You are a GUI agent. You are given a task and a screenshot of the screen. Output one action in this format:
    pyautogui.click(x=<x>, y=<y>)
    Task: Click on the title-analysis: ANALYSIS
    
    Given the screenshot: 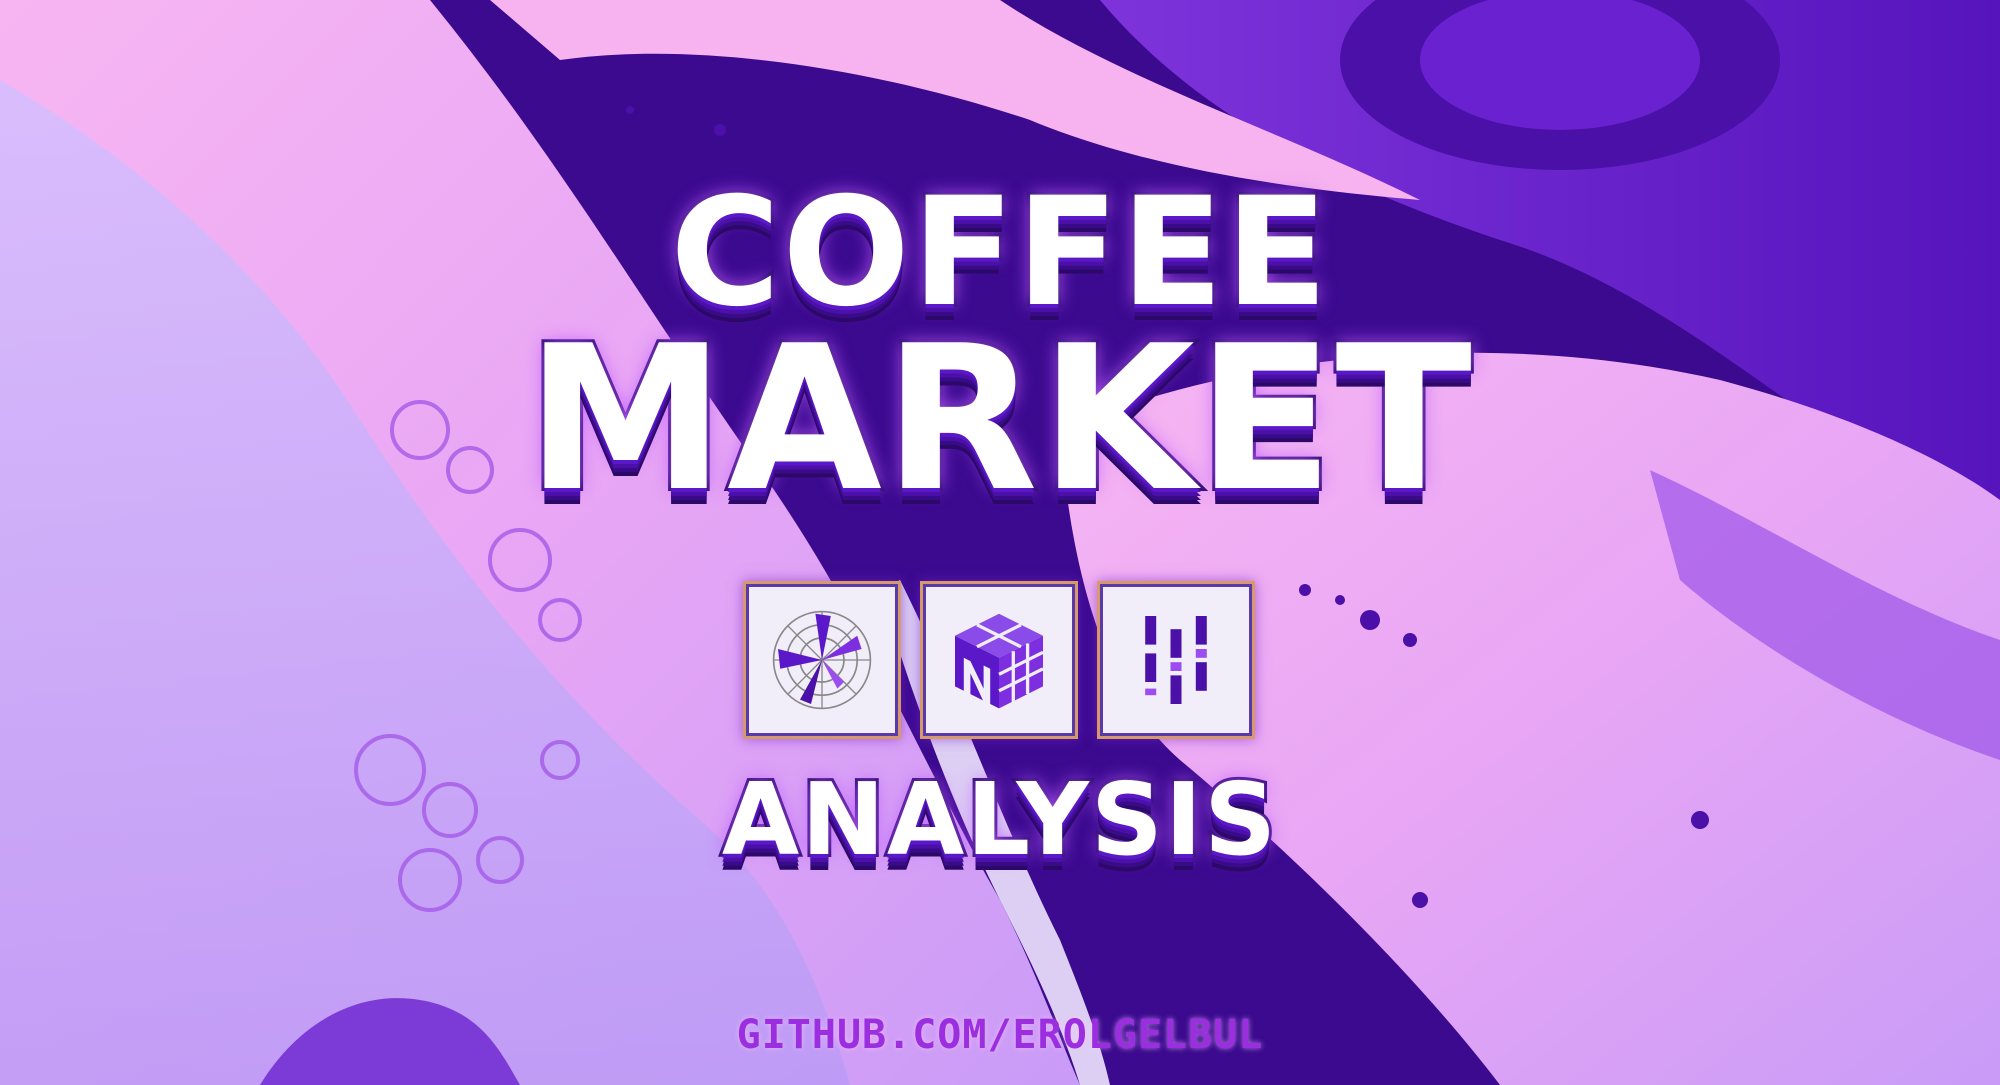 What is the action you would take?
    pyautogui.click(x=999, y=819)
    